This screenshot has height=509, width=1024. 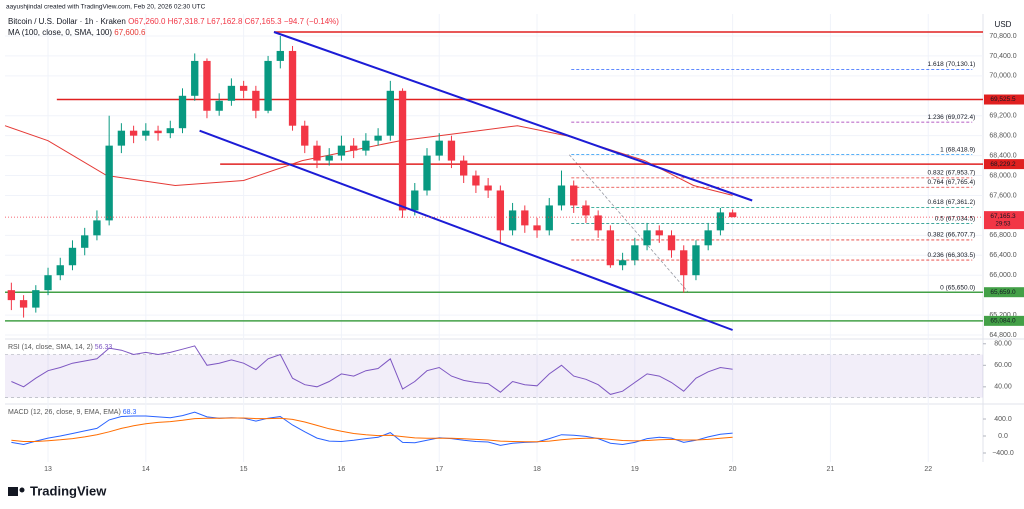 I want to click on y-tick-label: 68,400.0, so click(x=1002, y=155).